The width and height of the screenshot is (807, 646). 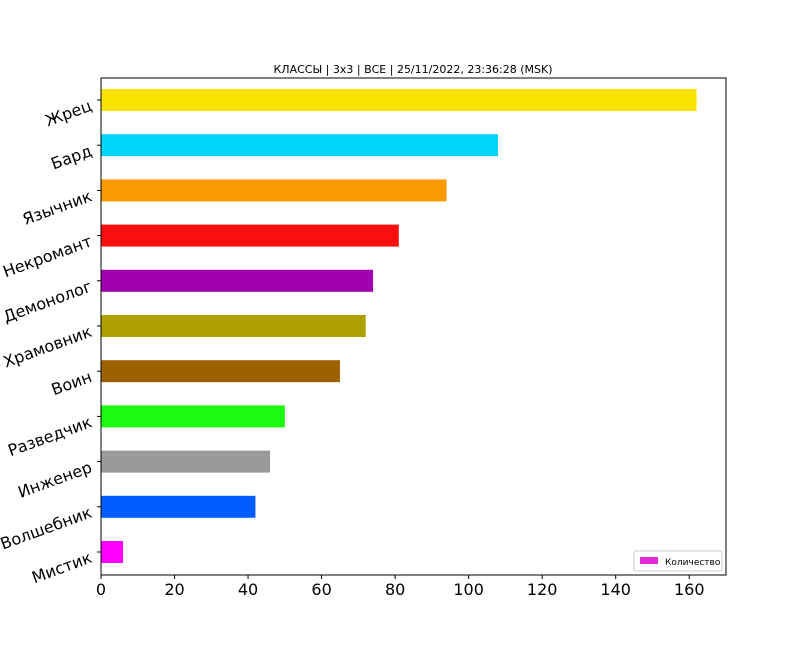 What do you see at coordinates (468, 589) in the screenshot?
I see `x-tick-label-5: 100` at bounding box center [468, 589].